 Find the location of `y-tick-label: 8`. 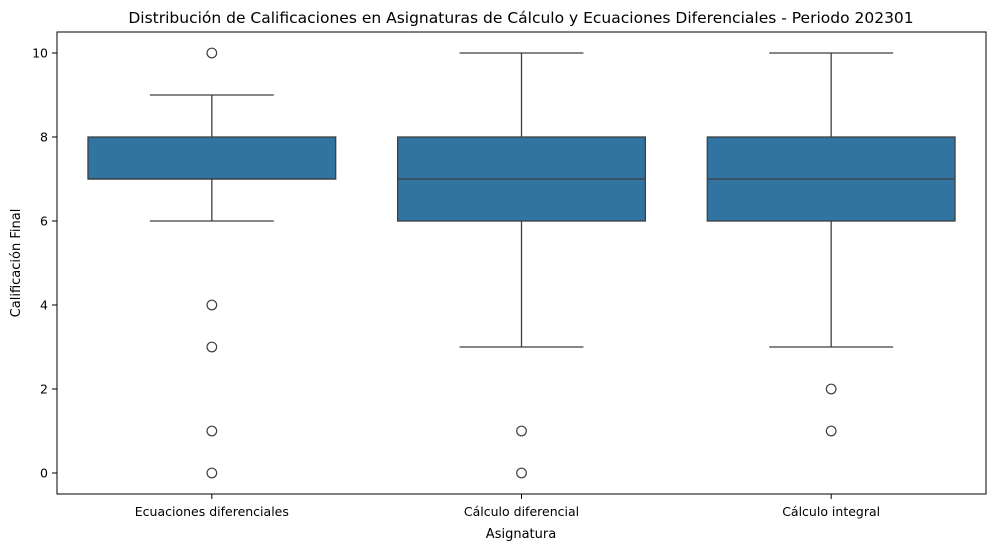

y-tick-label: 8 is located at coordinates (44, 137).